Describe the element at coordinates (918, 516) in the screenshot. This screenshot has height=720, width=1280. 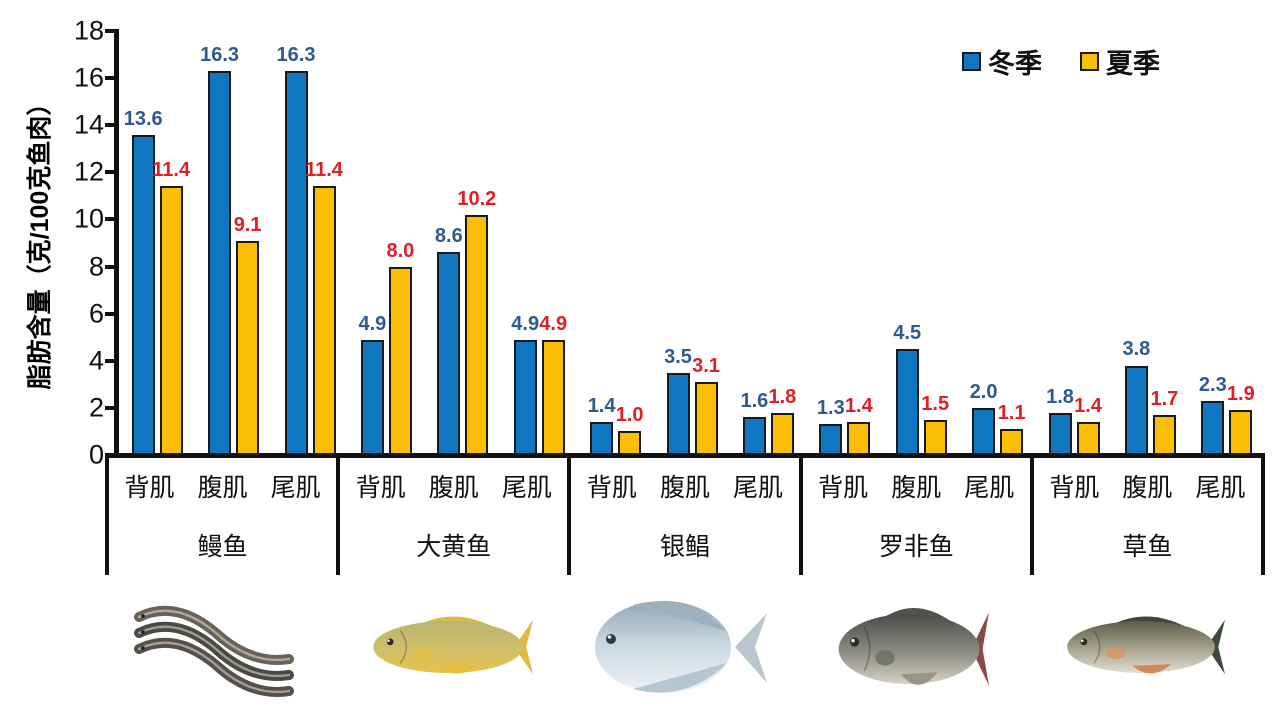
I see `fish-group-column: 背肌 腹肌 尾肌 罗非鱼` at that location.